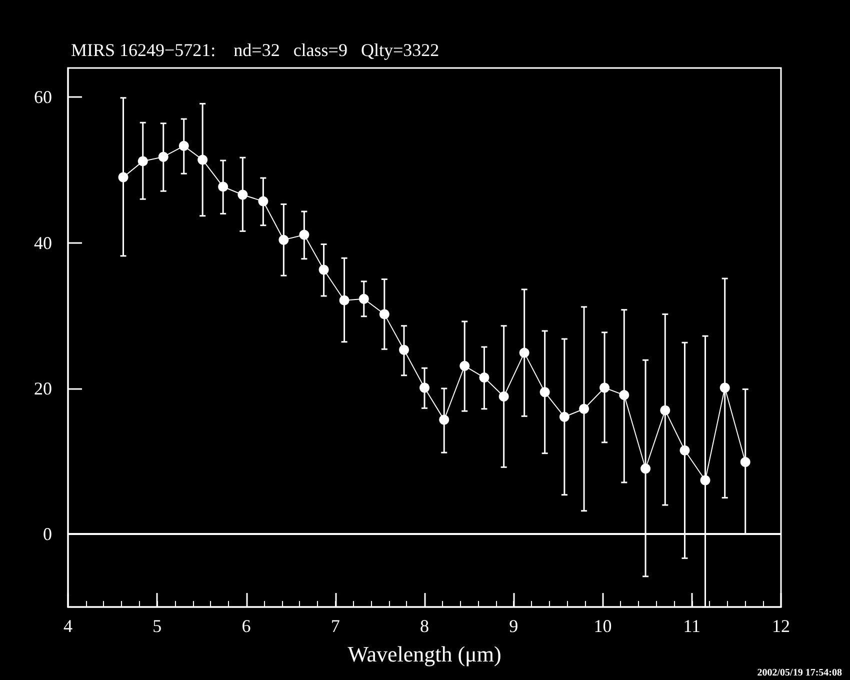 This screenshot has height=680, width=850. Describe the element at coordinates (424, 626) in the screenshot. I see `x-tick-label: 8` at that location.